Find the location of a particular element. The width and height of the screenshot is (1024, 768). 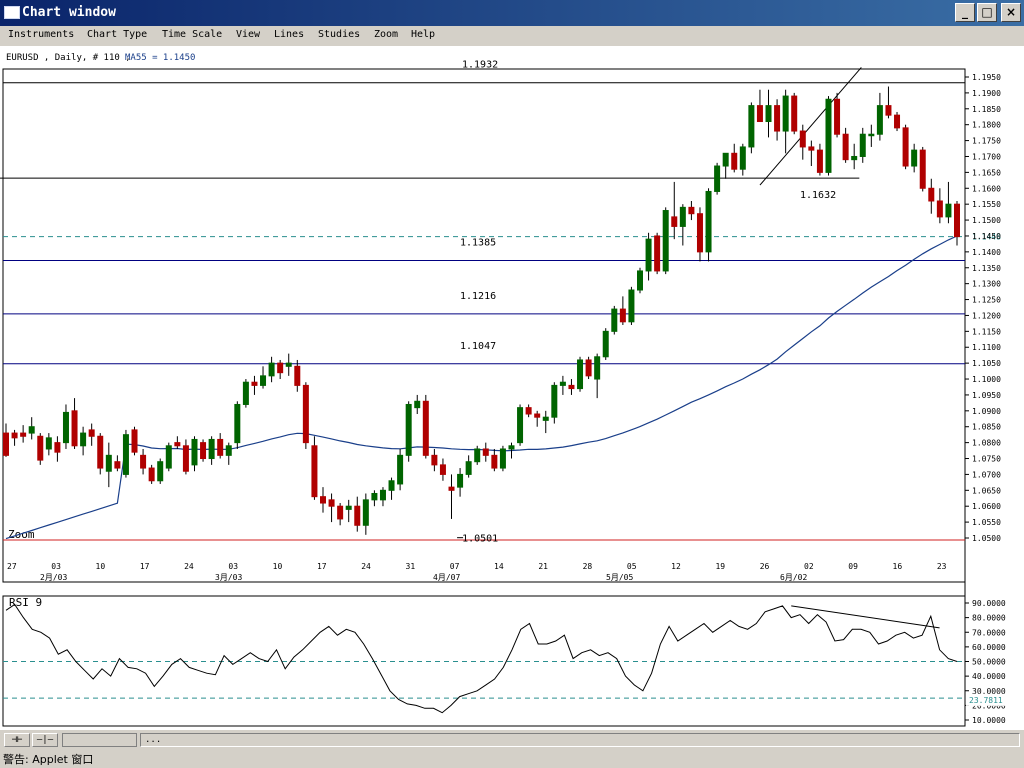

x-tick-label: 16 is located at coordinates (898, 566).